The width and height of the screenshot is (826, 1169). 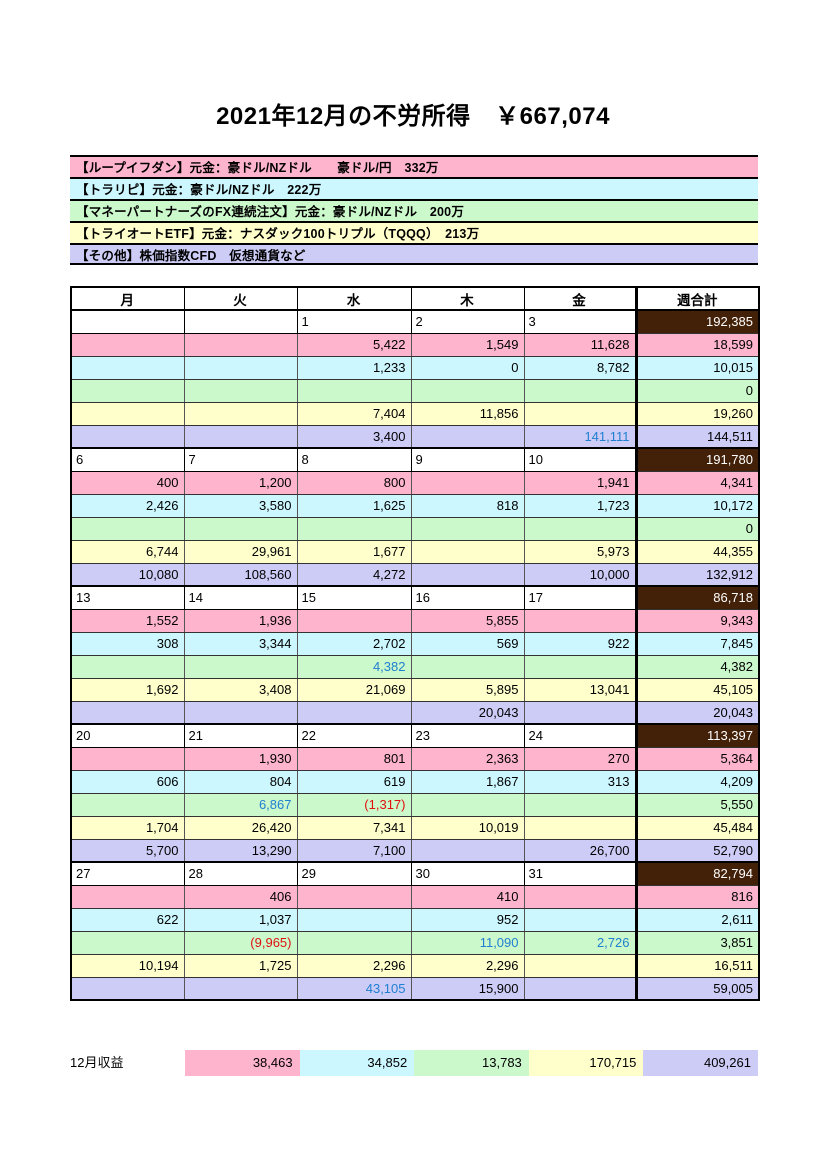 What do you see at coordinates (240, 690) in the screenshot?
I see `amount-cell: 3,408` at bounding box center [240, 690].